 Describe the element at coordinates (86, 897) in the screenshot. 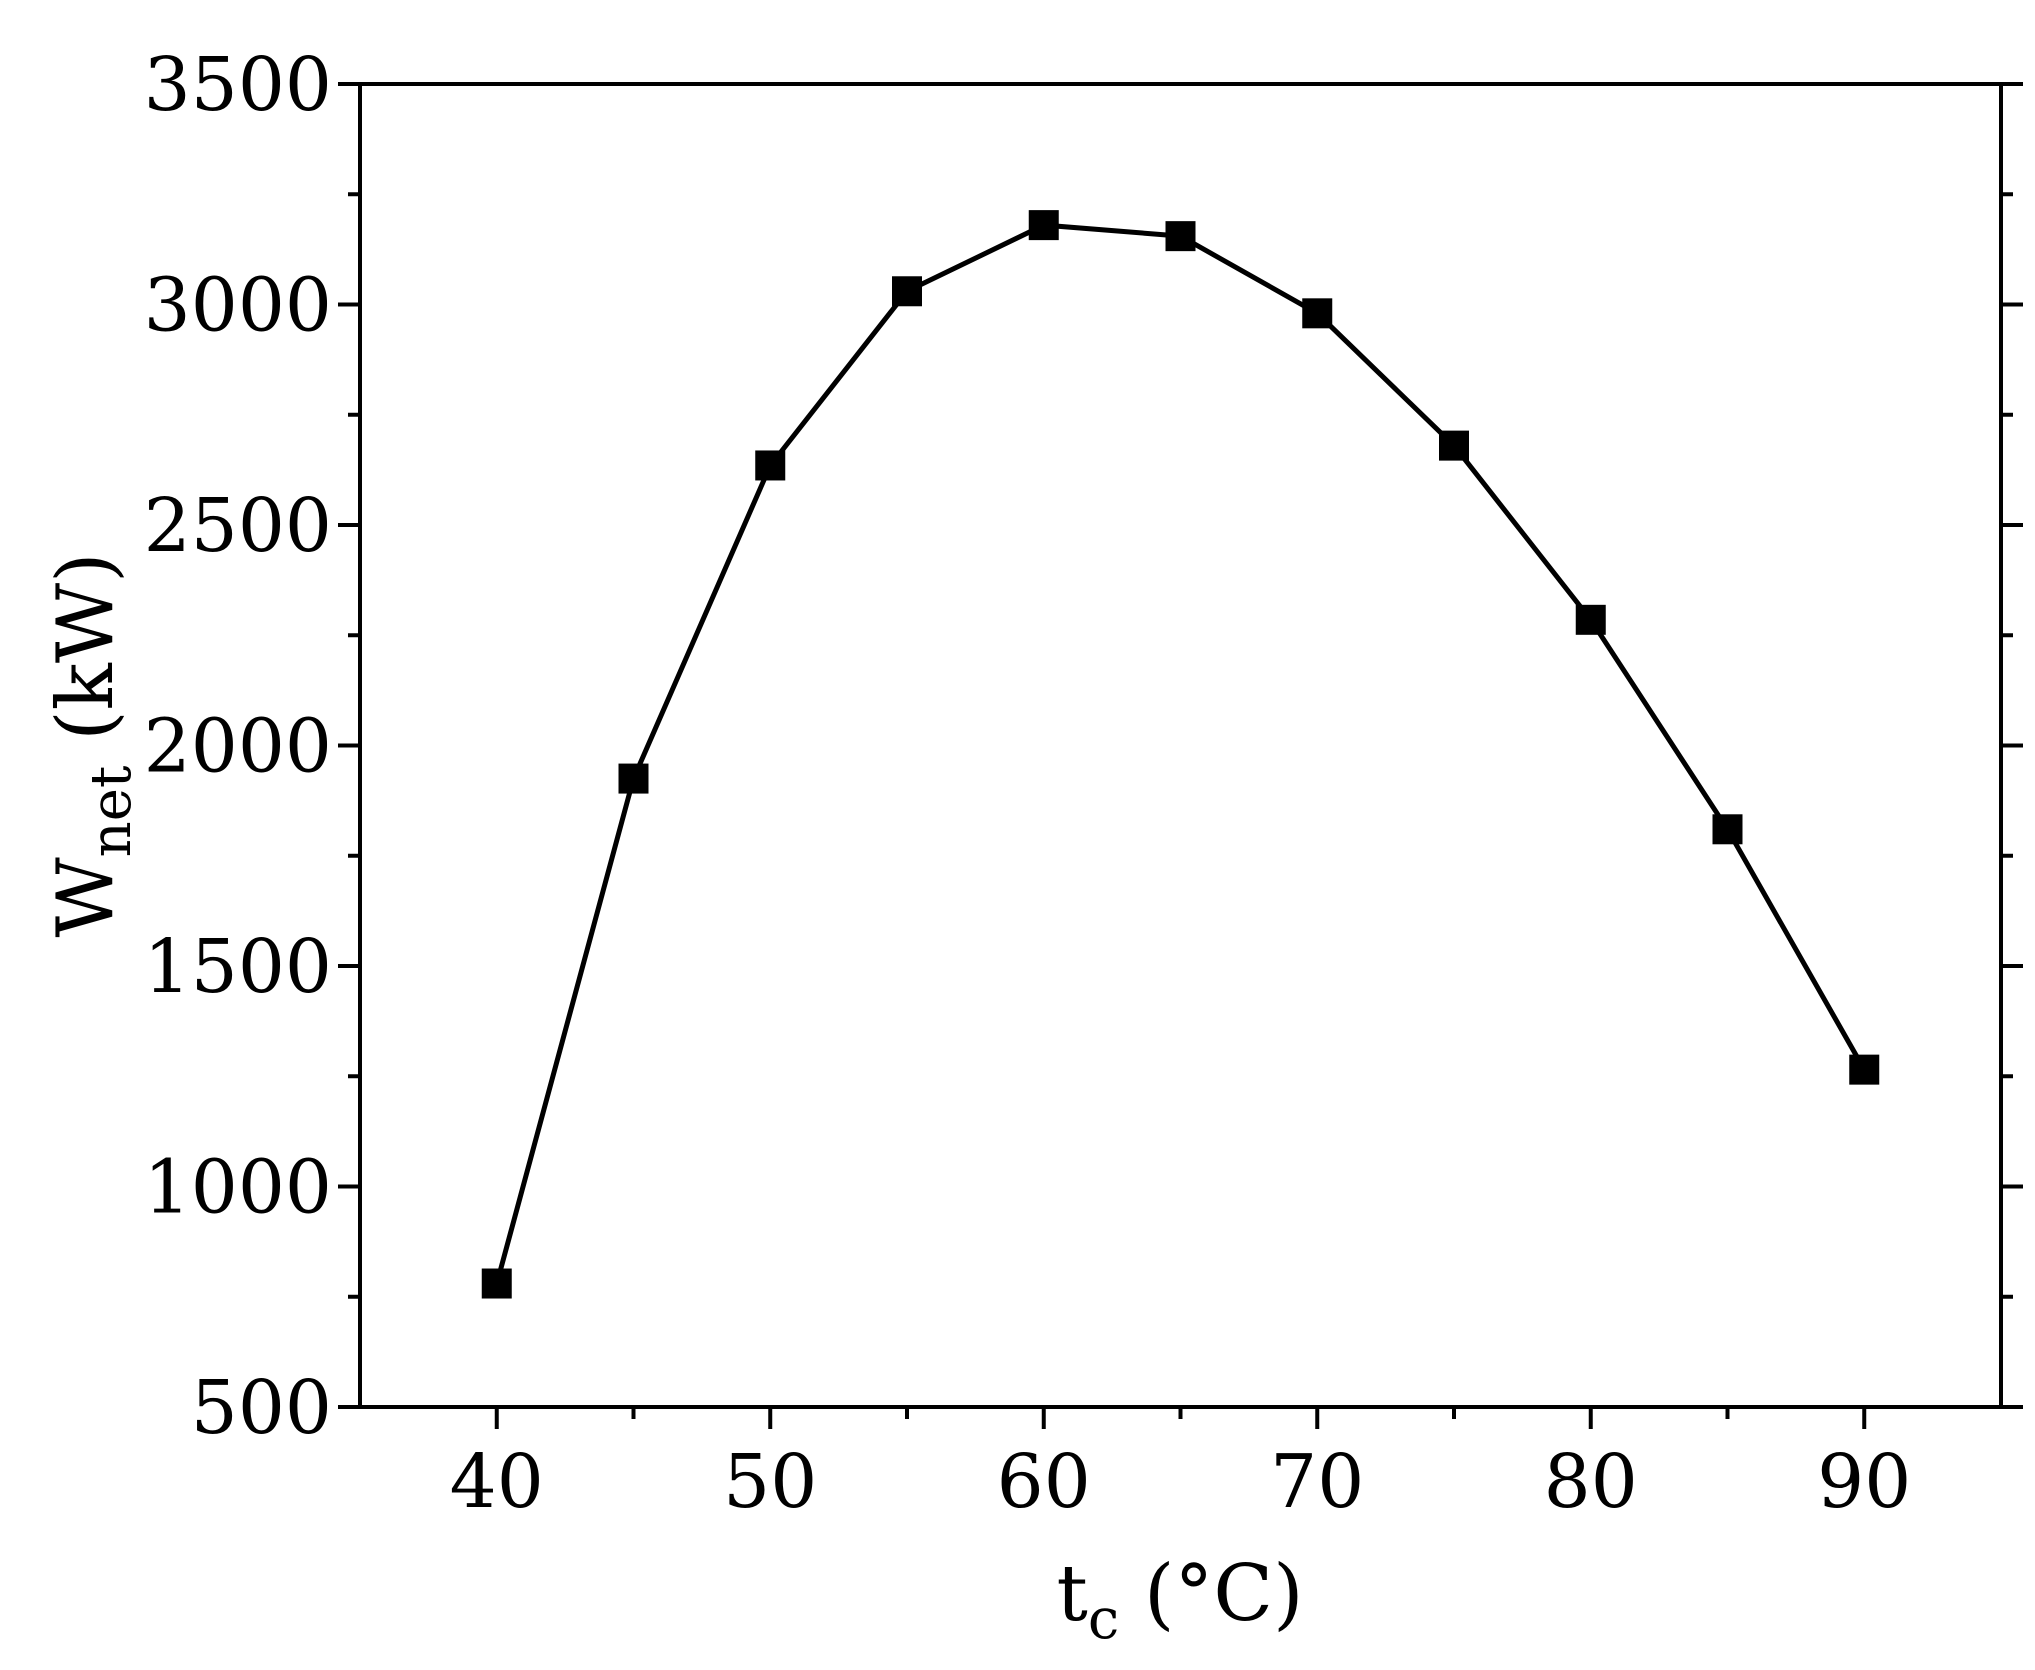

I see `y-axis-title-main: W` at that location.